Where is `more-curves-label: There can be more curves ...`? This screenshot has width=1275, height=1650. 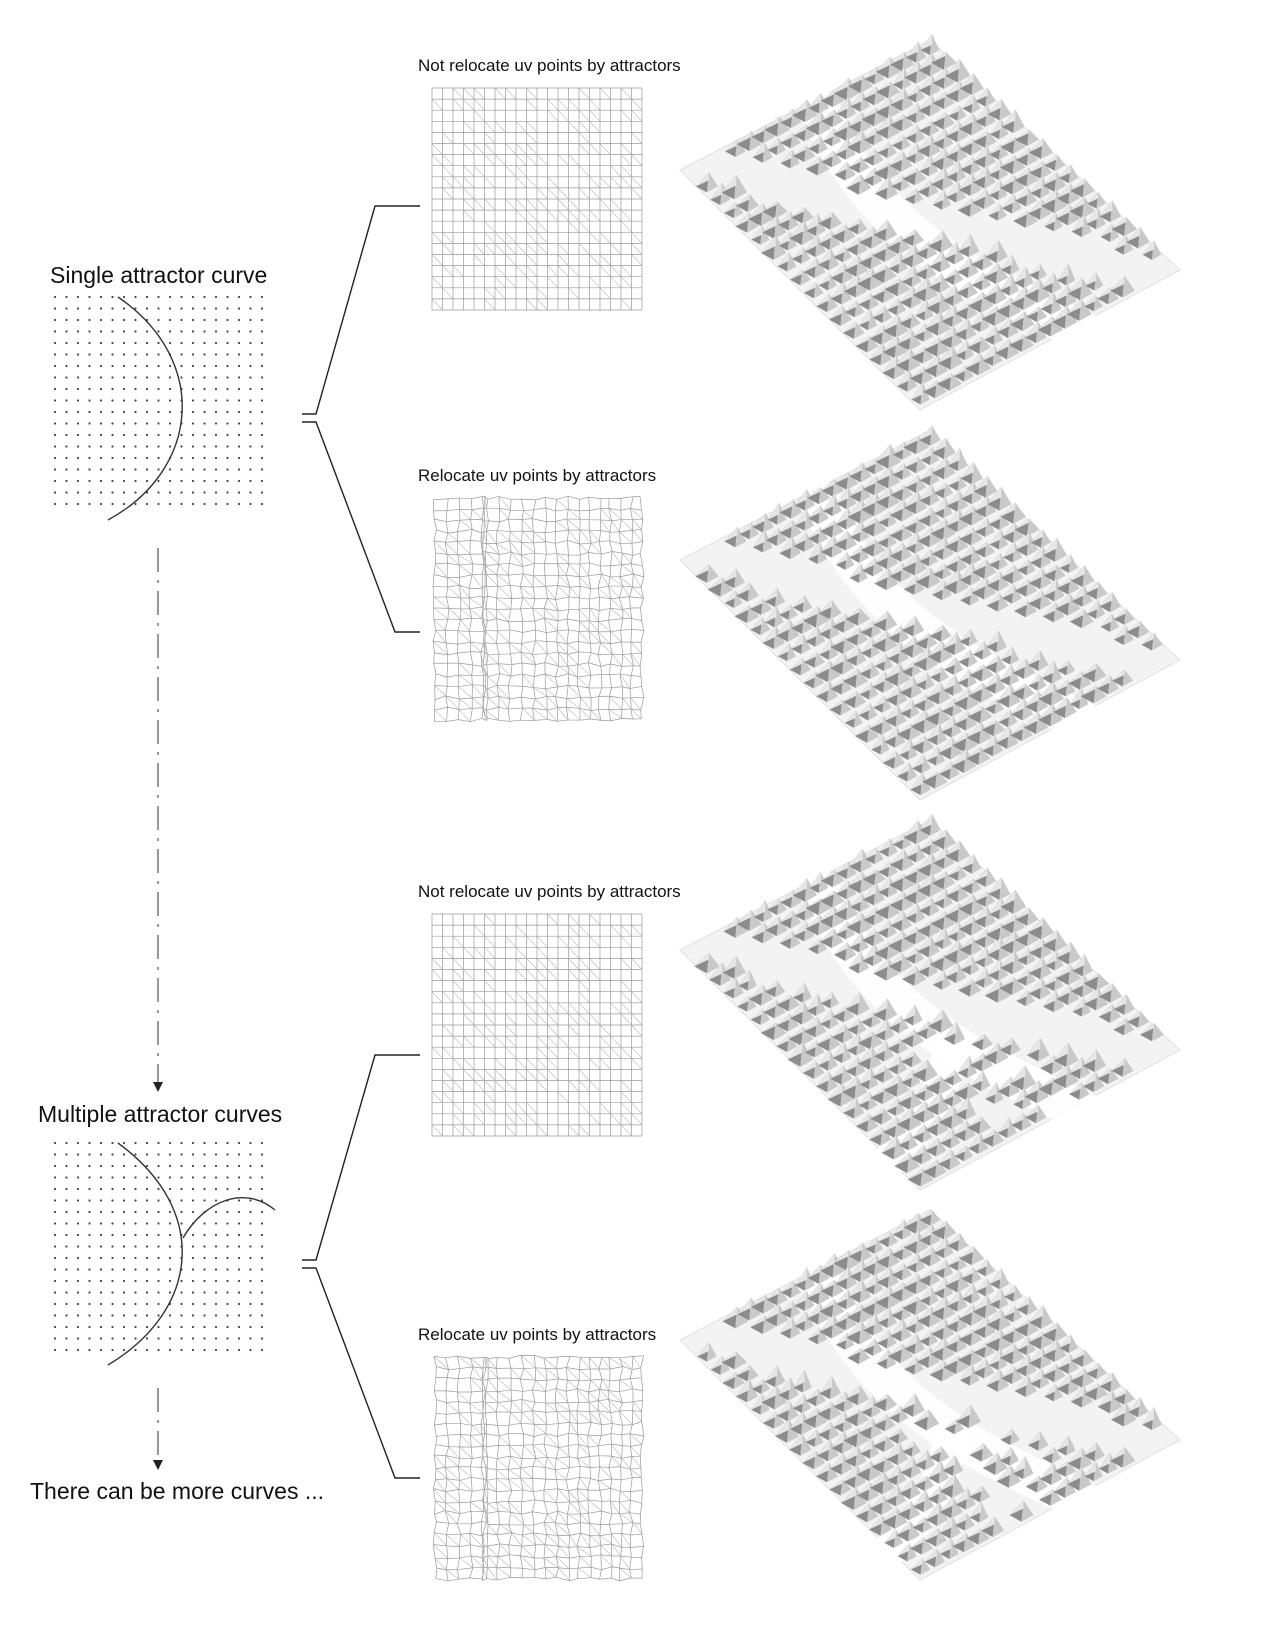
more-curves-label: There can be more curves ... is located at coordinates (177, 1491).